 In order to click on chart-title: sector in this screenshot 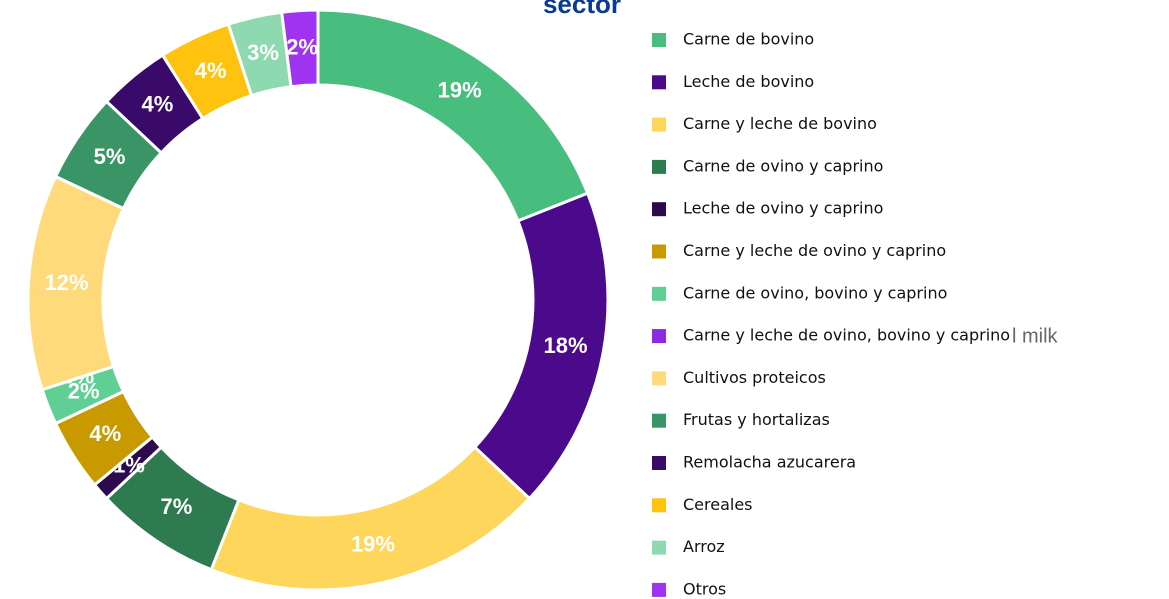, I will do `click(582, 9)`.